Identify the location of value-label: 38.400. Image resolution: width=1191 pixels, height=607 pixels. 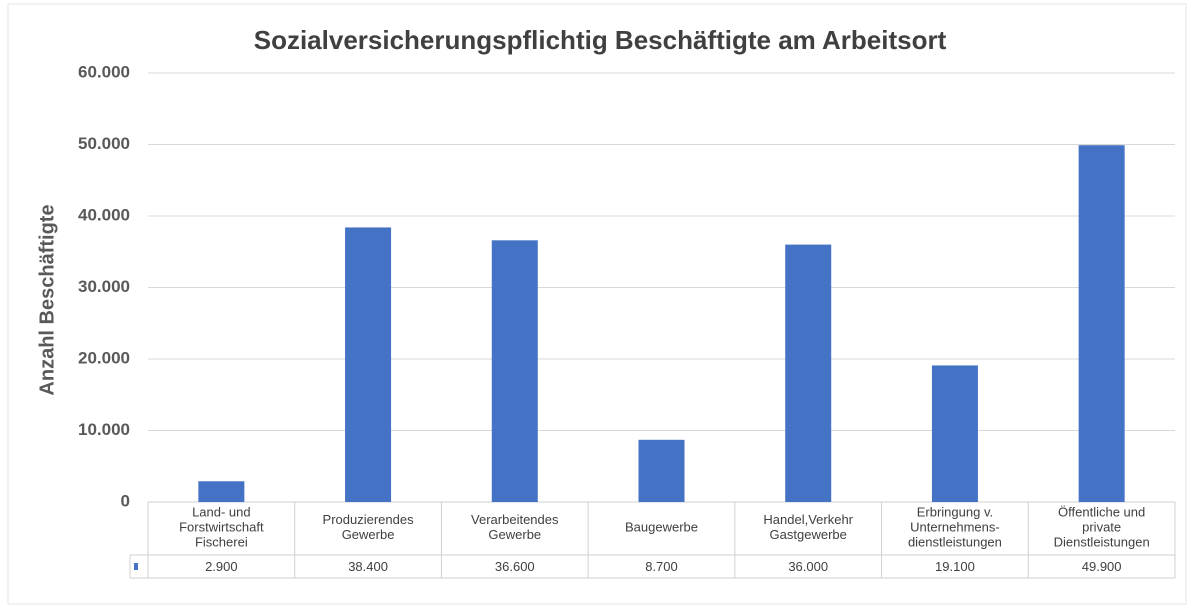
(368, 566).